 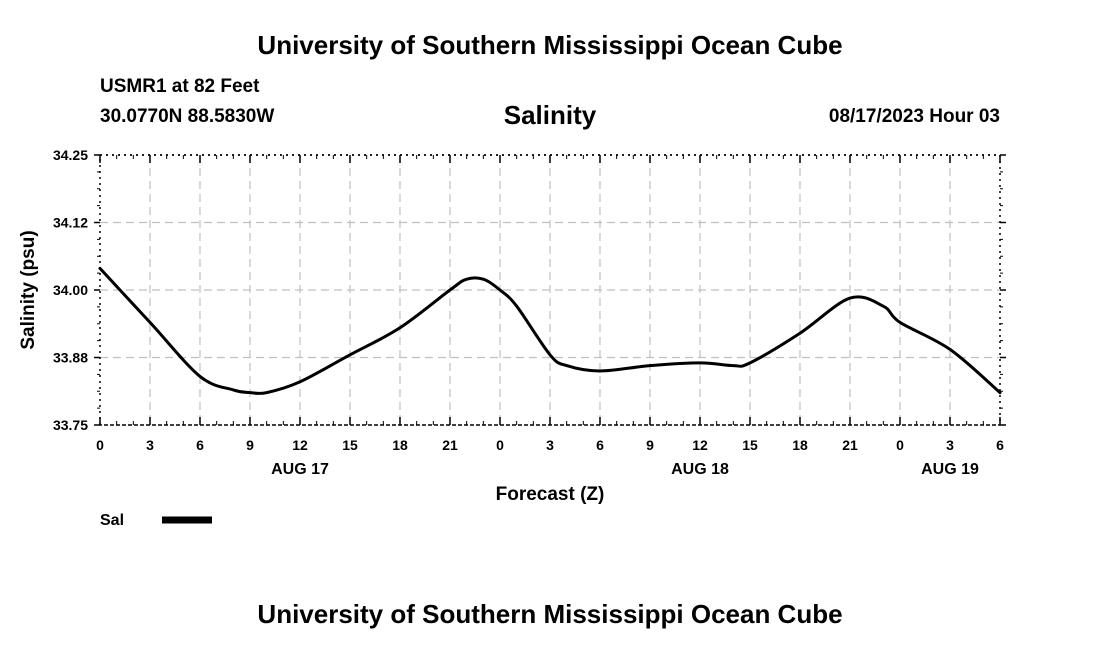 I want to click on chart-subtitle: Salinity, so click(x=550, y=115).